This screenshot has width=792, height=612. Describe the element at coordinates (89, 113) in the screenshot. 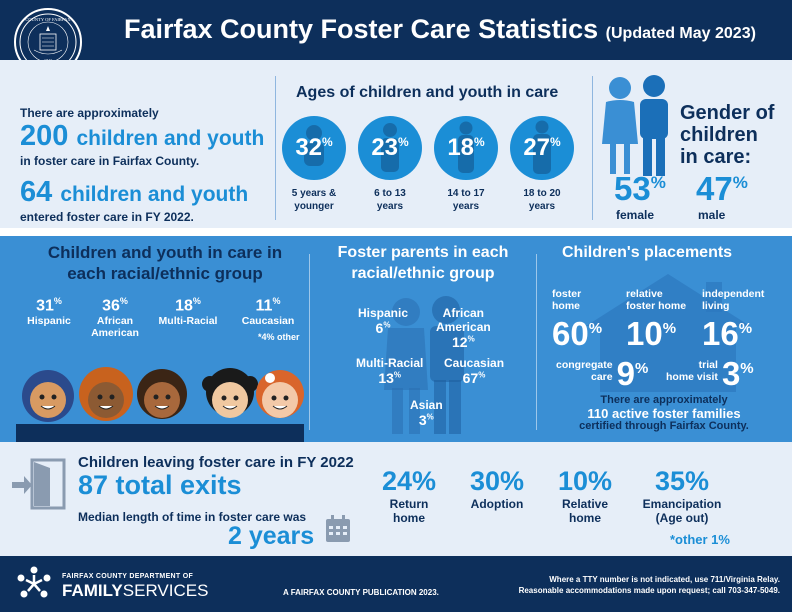

I see `approx-text: There are approximately` at that location.